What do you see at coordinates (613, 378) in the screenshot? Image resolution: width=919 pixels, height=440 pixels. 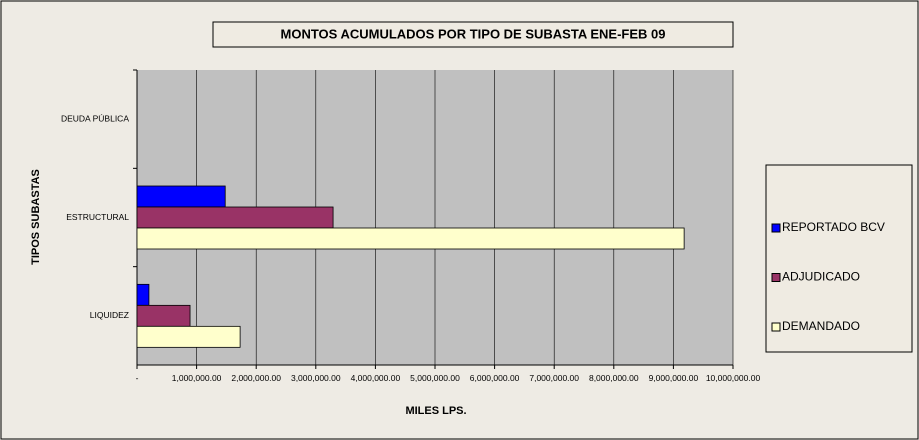 I see `x-tick-label: 8,000,000.00` at bounding box center [613, 378].